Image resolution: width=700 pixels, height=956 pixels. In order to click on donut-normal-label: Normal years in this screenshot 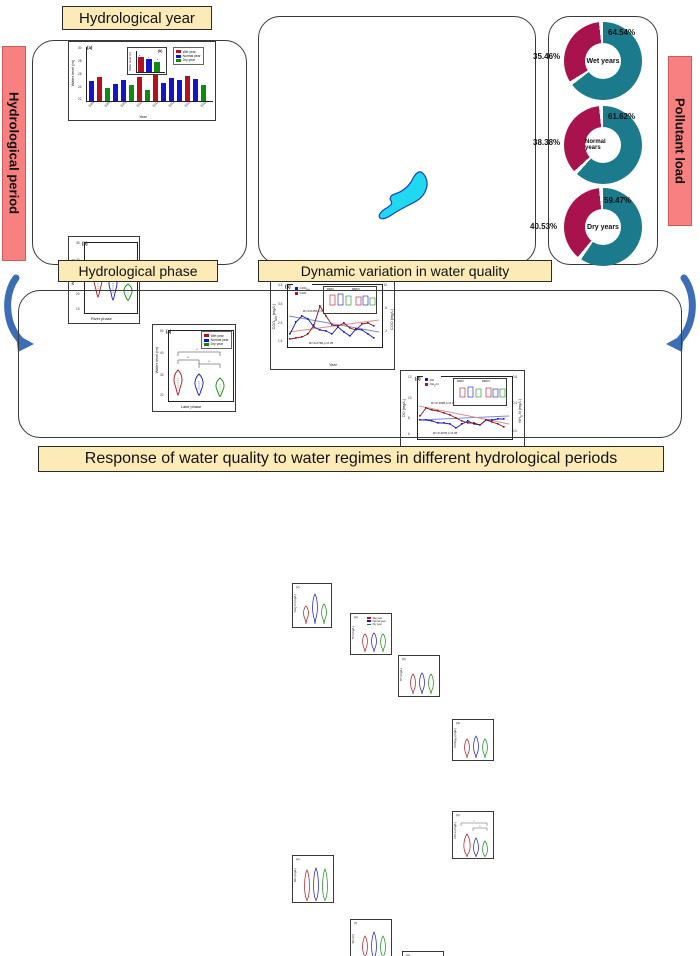, I will do `click(603, 145)`.